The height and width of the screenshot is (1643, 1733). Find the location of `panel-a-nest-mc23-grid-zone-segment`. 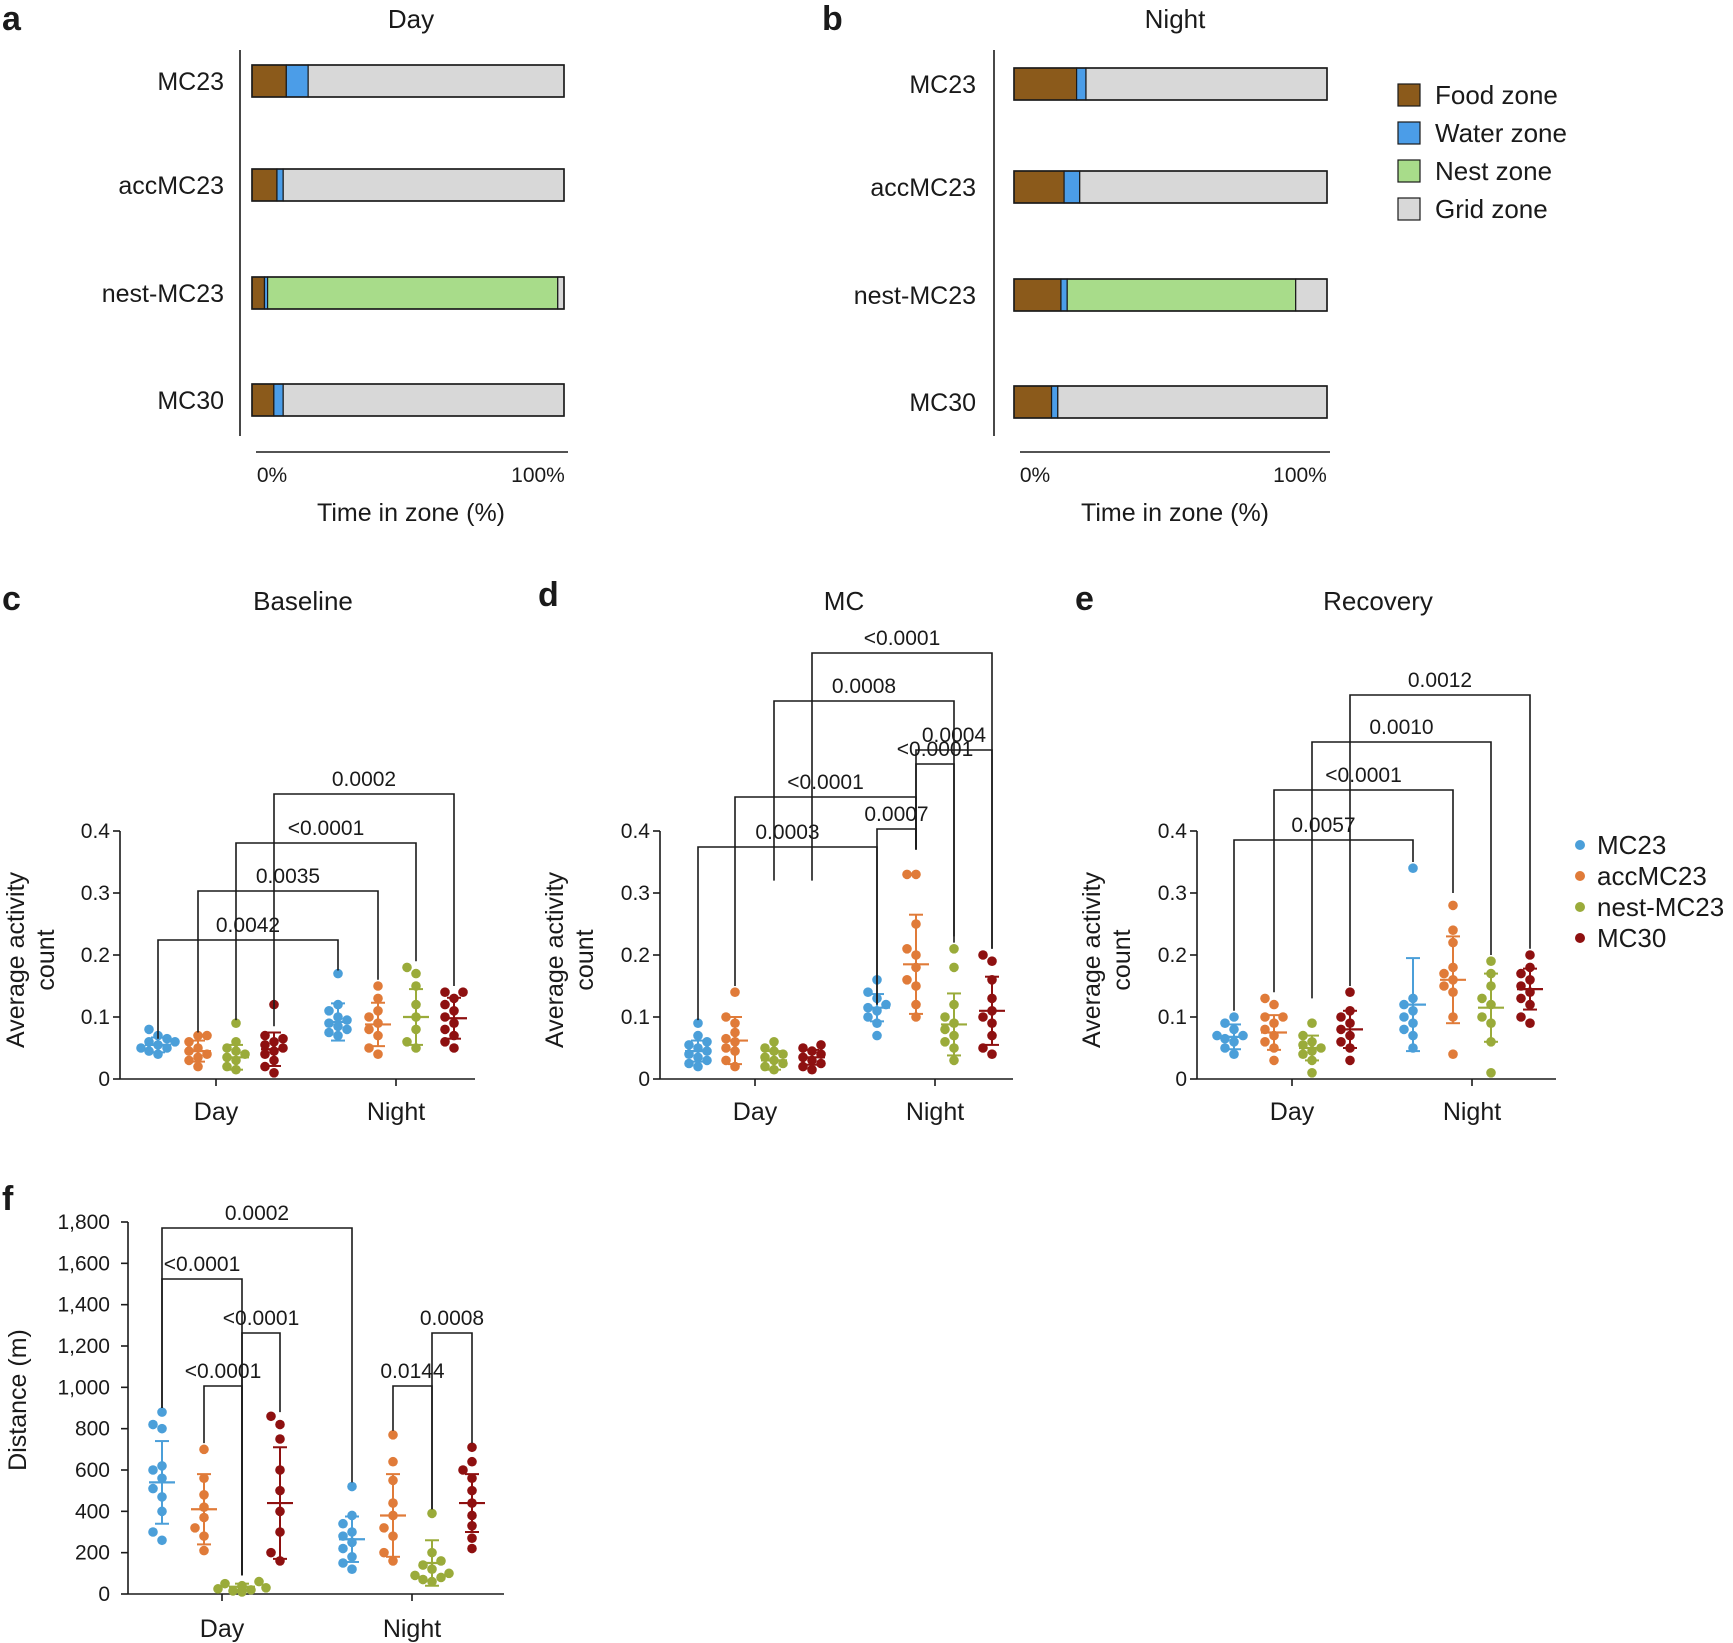

panel-a-nest-mc23-grid-zone-segment is located at coordinates (561, 293).